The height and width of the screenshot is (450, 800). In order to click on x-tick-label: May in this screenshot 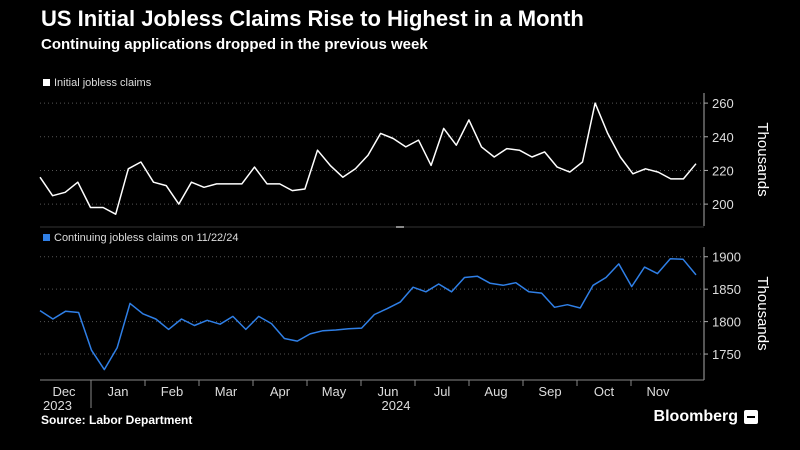, I will do `click(334, 391)`.